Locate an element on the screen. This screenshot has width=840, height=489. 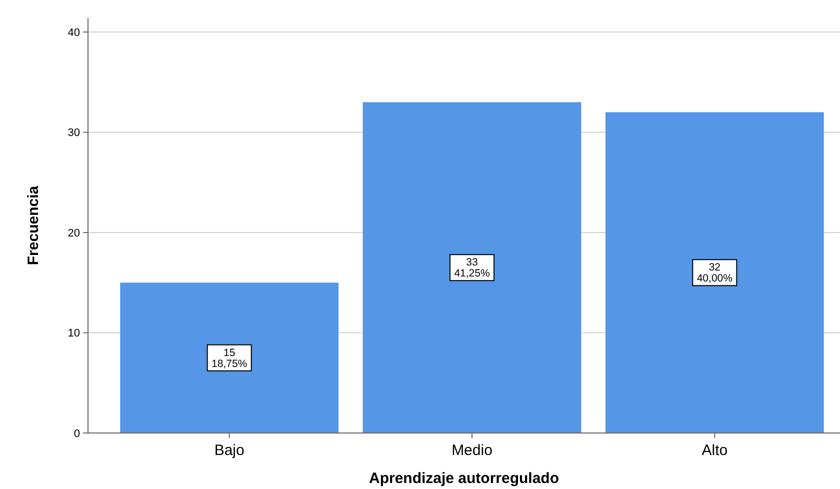
x-tick-label: Bajo is located at coordinates (229, 450).